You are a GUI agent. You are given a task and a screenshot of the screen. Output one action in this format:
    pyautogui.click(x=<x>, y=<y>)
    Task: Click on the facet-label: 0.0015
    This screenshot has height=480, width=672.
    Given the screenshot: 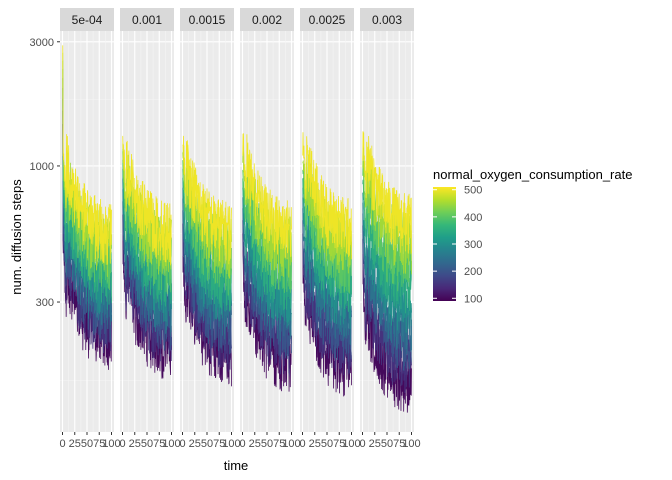 What is the action you would take?
    pyautogui.click(x=207, y=20)
    